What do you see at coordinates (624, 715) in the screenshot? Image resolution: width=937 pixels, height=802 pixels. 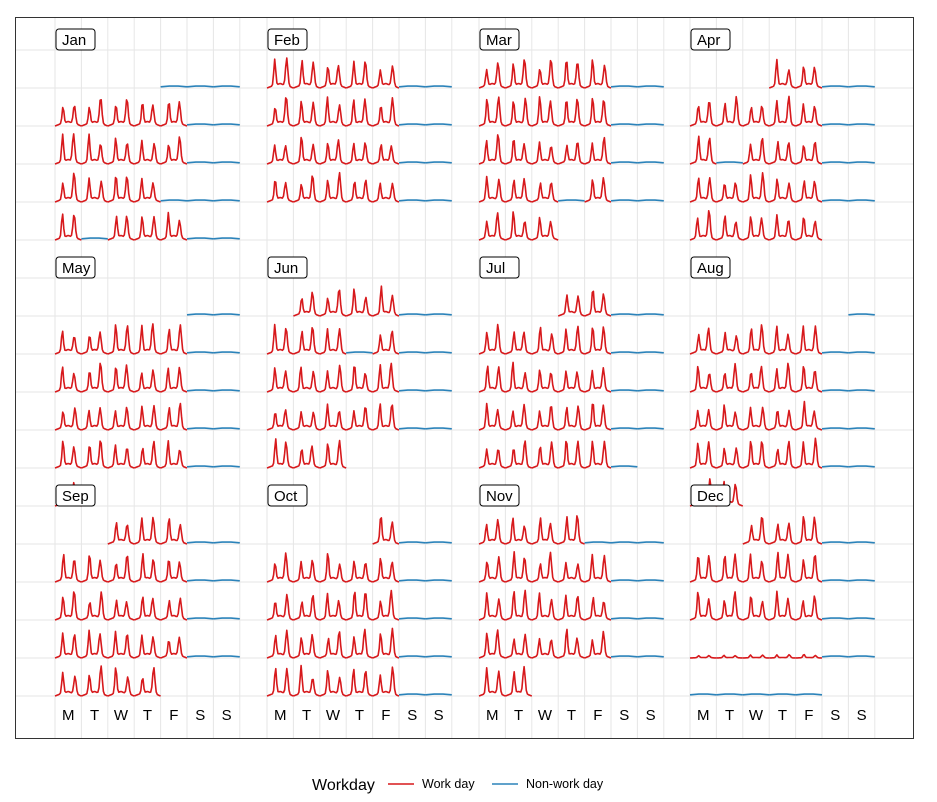 I see `weekday-tick-label: S` at bounding box center [624, 715].